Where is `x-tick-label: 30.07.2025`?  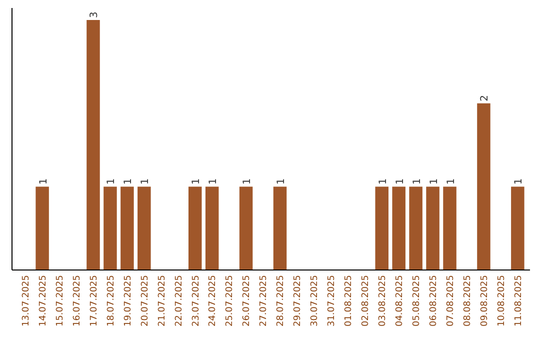
x-tick-label: 30.07.2025 is located at coordinates (315, 301).